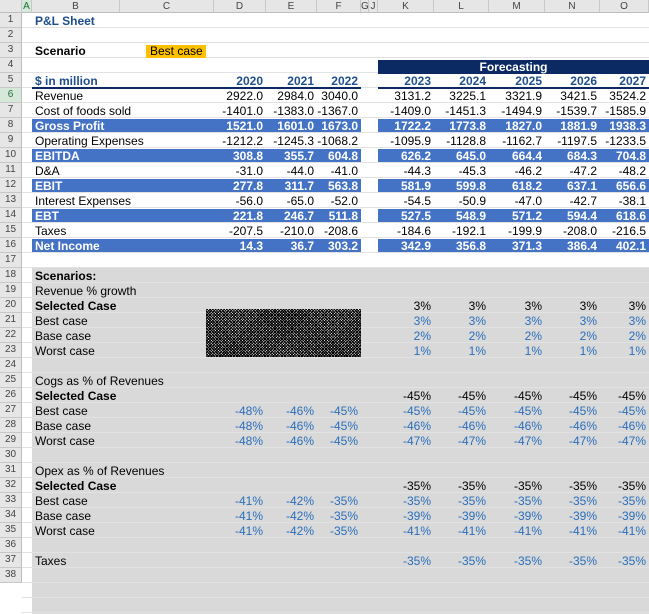  Describe the element at coordinates (533, 336) in the screenshot. I see `case-input-value: 2%` at that location.